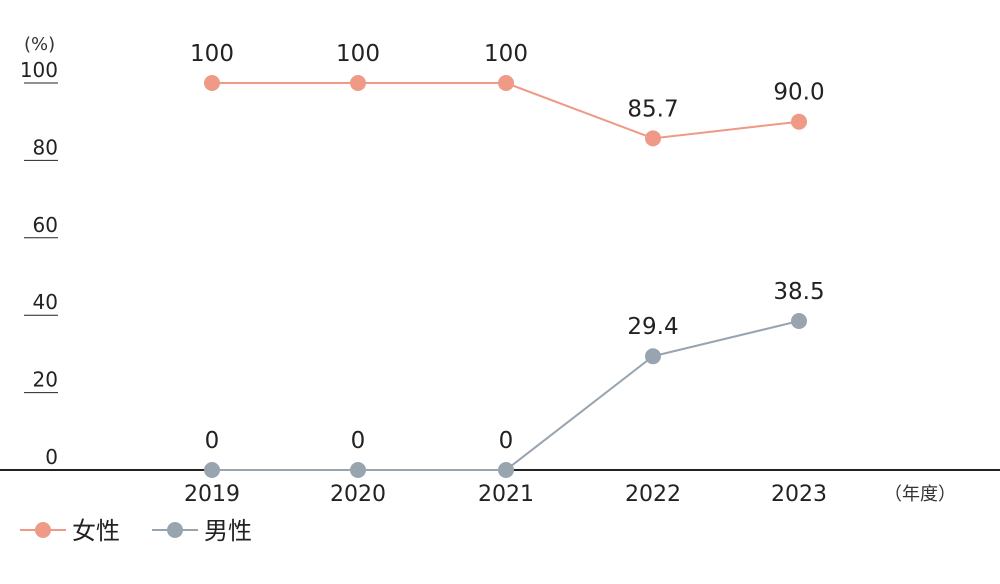 The image size is (1000, 584). Describe the element at coordinates (45, 147) in the screenshot. I see `y-tick-label: 80` at that location.